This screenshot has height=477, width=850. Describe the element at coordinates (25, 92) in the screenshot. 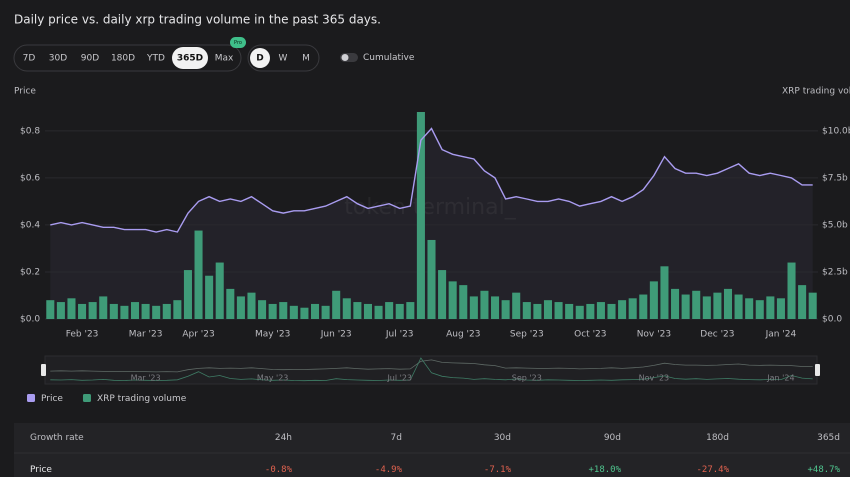

I see `y-axis-title: Price` at that location.